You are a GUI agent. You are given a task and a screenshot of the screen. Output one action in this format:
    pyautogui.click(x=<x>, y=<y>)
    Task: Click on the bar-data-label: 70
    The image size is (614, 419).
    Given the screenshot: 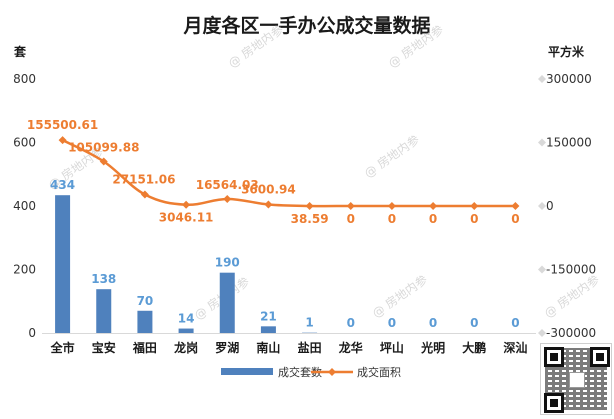 What is the action you would take?
    pyautogui.click(x=145, y=301)
    